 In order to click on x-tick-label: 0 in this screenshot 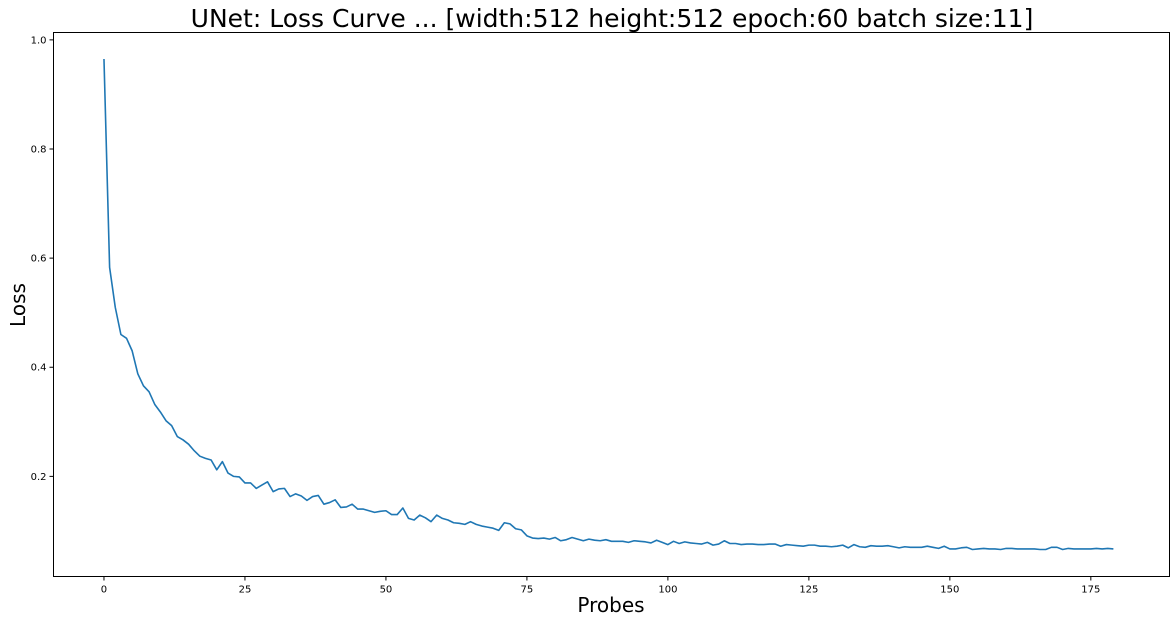, I will do `click(104, 590)`.